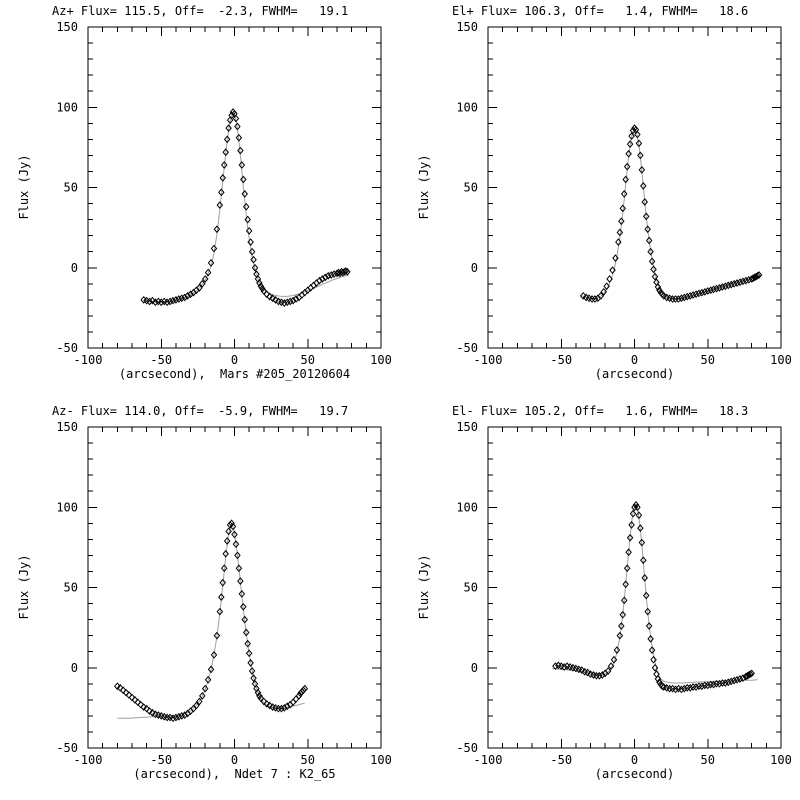 Image resolution: width=800 pixels, height=800 pixels. What do you see at coordinates (634, 774) in the screenshot?
I see `x-axis-label-el-minus: (arcsecond)` at bounding box center [634, 774].